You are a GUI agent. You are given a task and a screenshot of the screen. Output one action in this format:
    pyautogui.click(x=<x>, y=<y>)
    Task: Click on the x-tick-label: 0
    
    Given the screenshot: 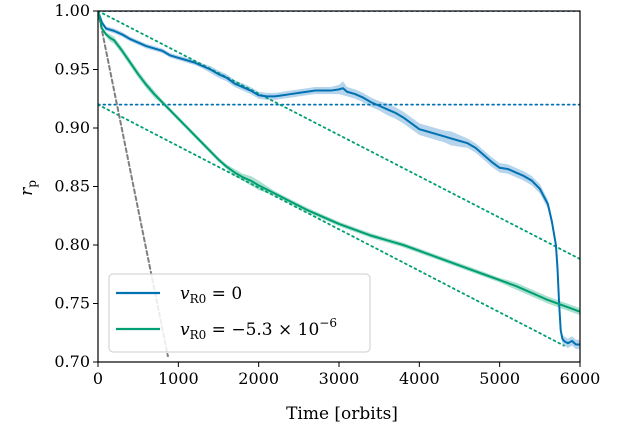 What is the action you would take?
    pyautogui.click(x=98, y=378)
    